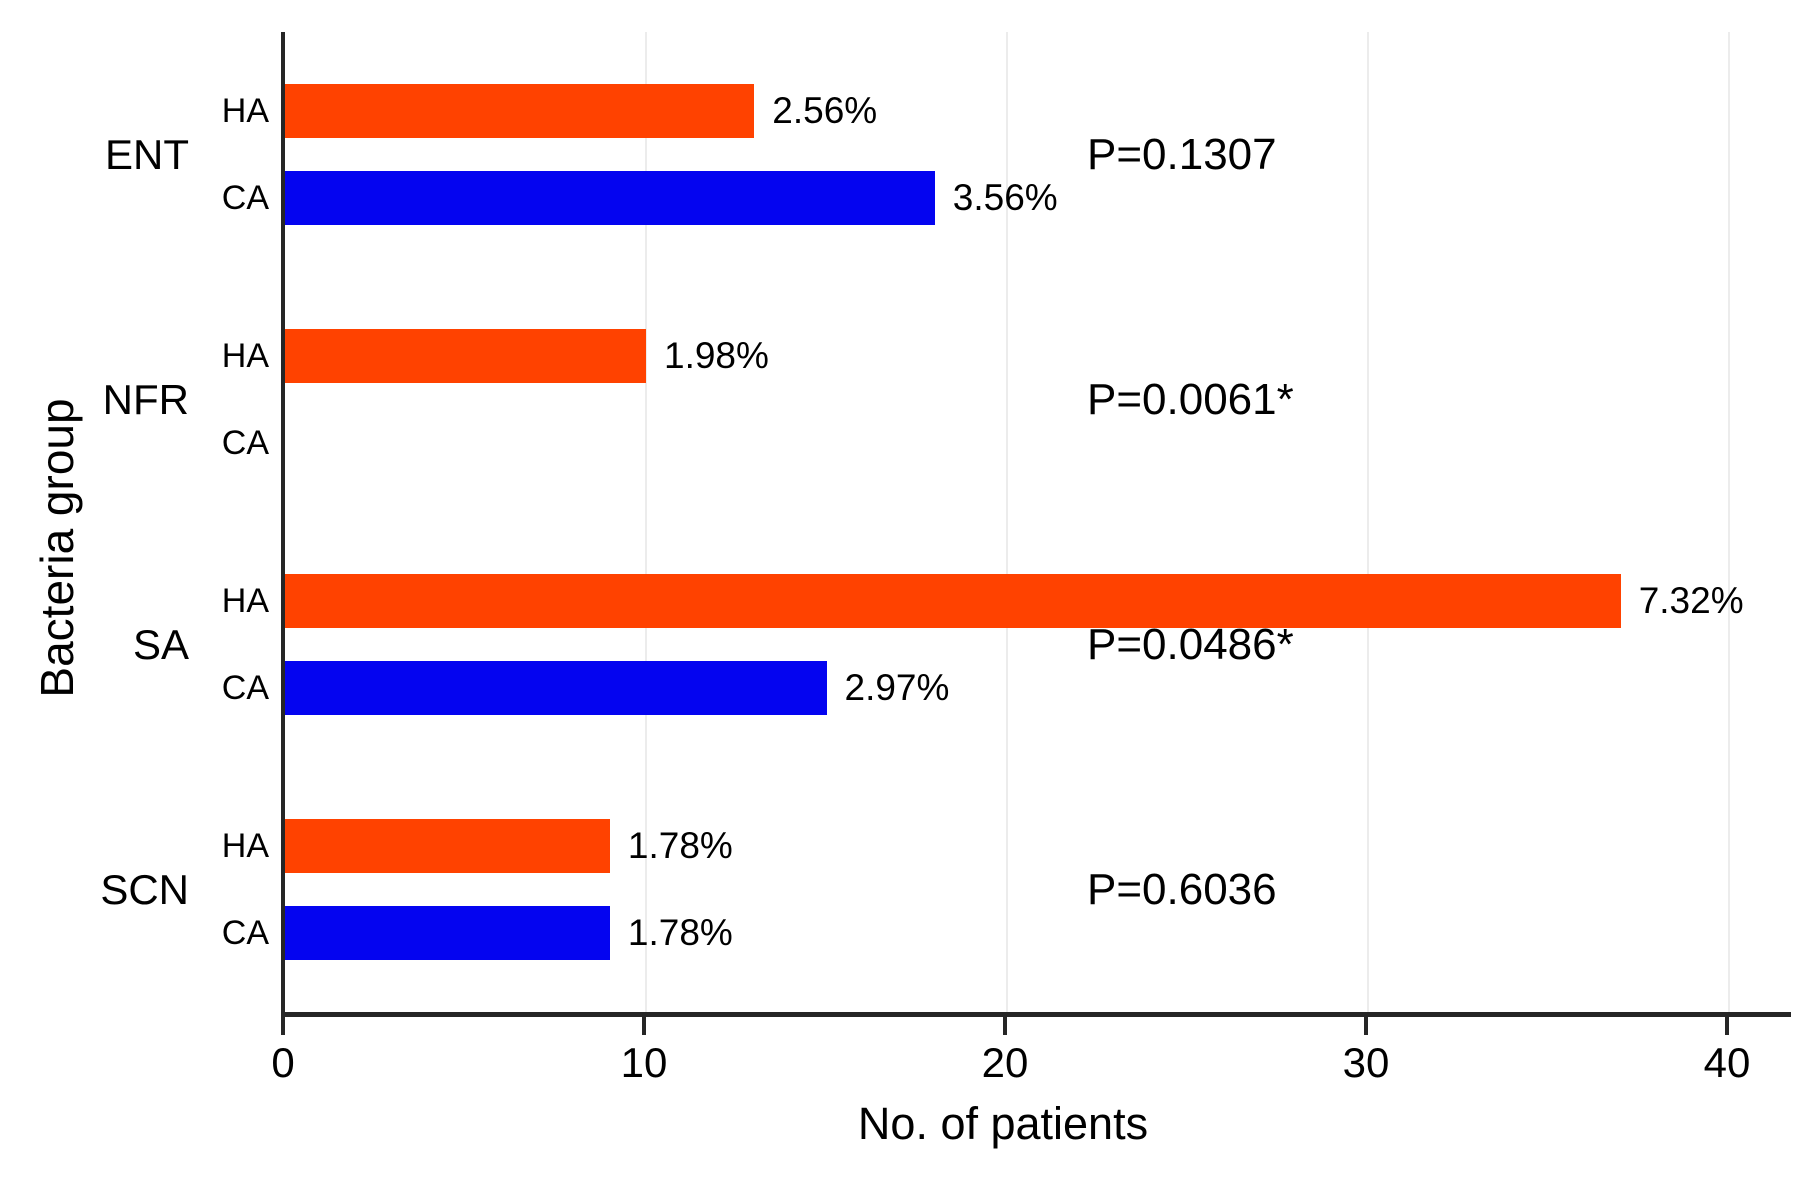 This screenshot has height=1182, width=1795. I want to click on y-axis-title: Bacteria group, so click(57, 548).